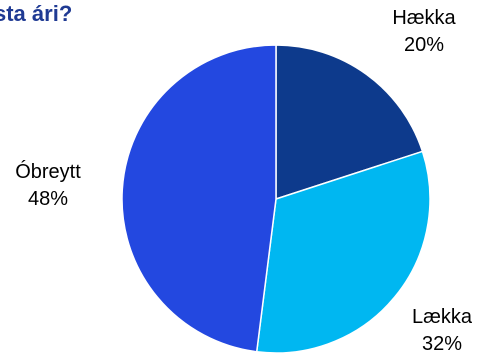 The width and height of the screenshot is (495, 359). I want to click on slice-label-óbreytt: Óbreytt, so click(48, 171).